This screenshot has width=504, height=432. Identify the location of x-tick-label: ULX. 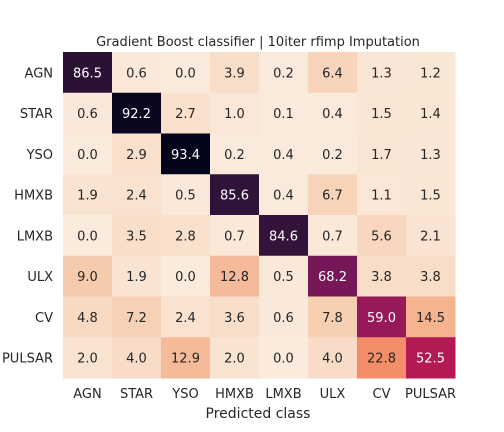
(333, 394).